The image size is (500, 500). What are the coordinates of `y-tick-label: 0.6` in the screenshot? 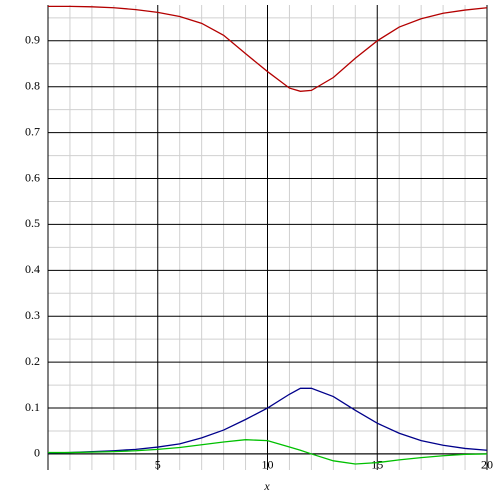 It's located at (32, 177).